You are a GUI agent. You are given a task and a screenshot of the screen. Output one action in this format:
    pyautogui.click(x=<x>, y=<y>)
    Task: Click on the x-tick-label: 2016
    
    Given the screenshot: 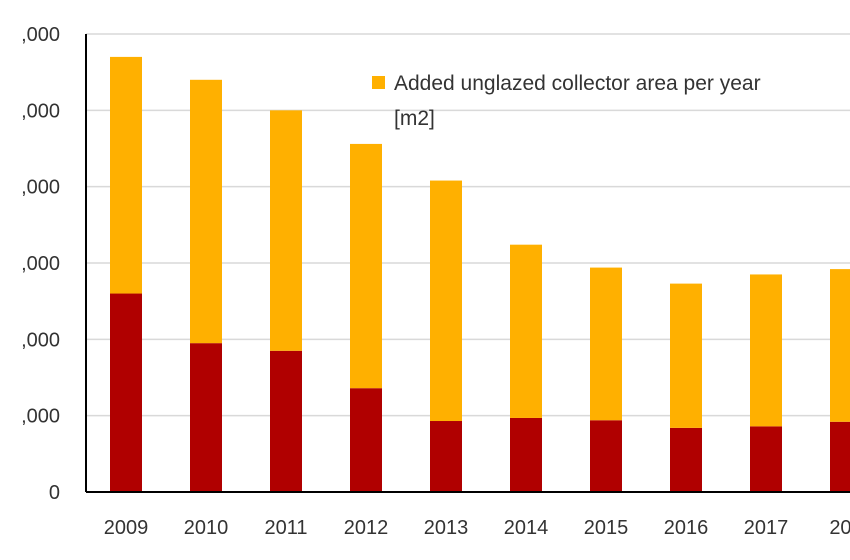 What is the action you would take?
    pyautogui.click(x=686, y=528)
    